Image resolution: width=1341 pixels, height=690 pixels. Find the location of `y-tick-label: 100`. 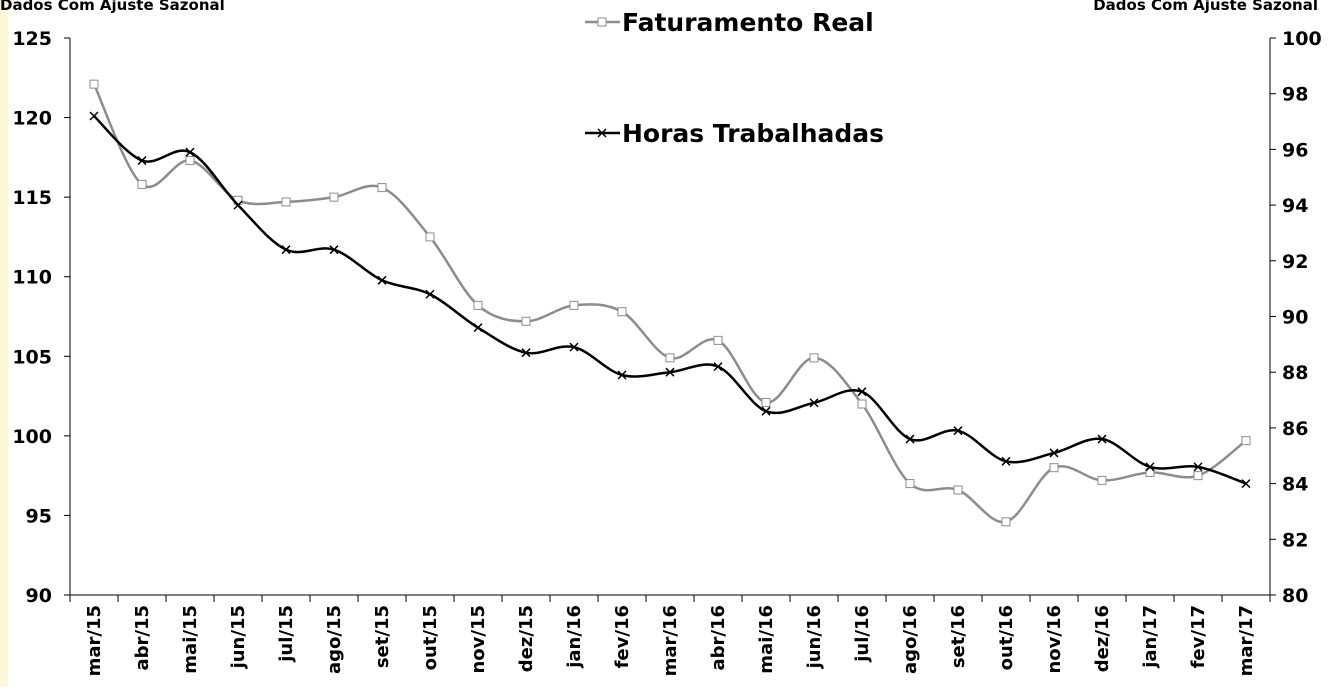

y-tick-label: 100 is located at coordinates (32, 437).